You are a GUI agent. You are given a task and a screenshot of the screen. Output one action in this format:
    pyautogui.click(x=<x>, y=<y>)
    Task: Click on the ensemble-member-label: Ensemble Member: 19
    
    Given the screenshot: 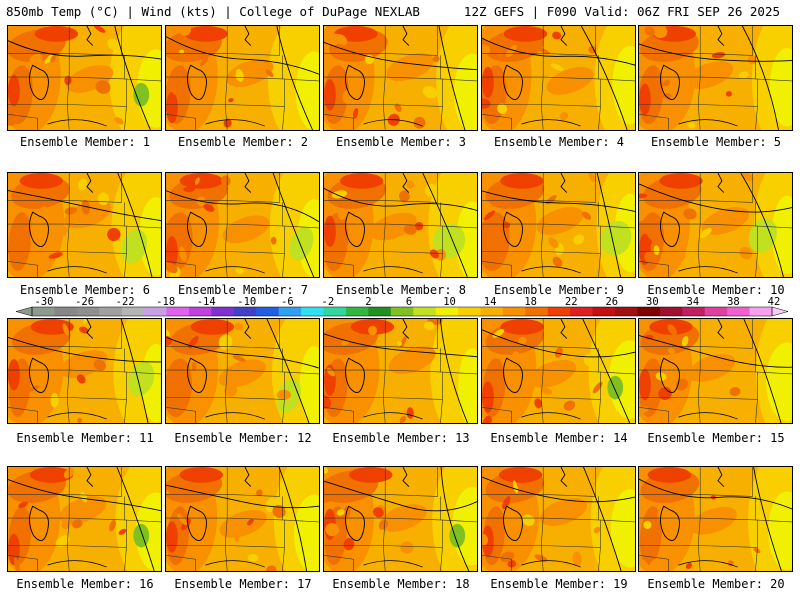 What is the action you would take?
    pyautogui.click(x=559, y=584)
    